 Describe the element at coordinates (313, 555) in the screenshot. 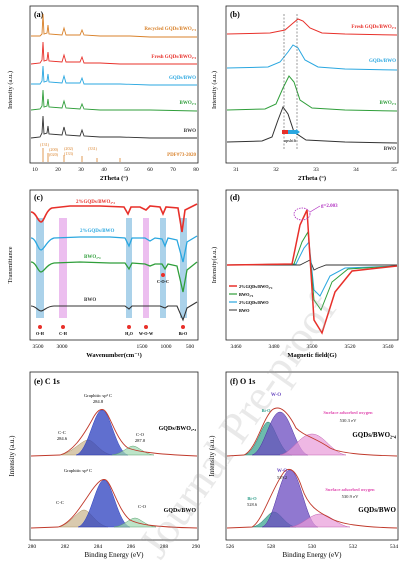

I see `panel-f-xlabel: Binding Energy (eV)` at that location.